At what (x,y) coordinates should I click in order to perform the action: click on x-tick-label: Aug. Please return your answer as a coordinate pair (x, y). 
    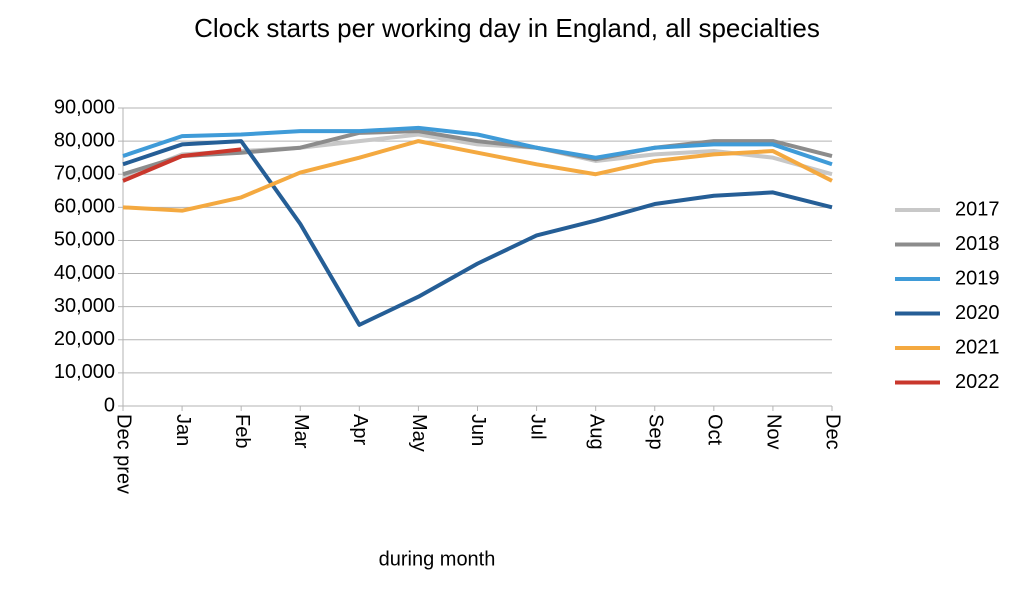
    Looking at the image, I should click on (596, 432).